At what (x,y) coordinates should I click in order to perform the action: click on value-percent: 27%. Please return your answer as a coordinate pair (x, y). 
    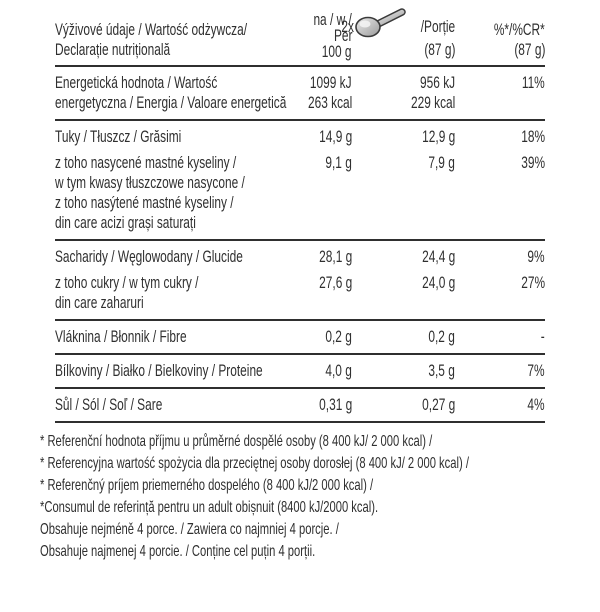
    Looking at the image, I should click on (500, 283).